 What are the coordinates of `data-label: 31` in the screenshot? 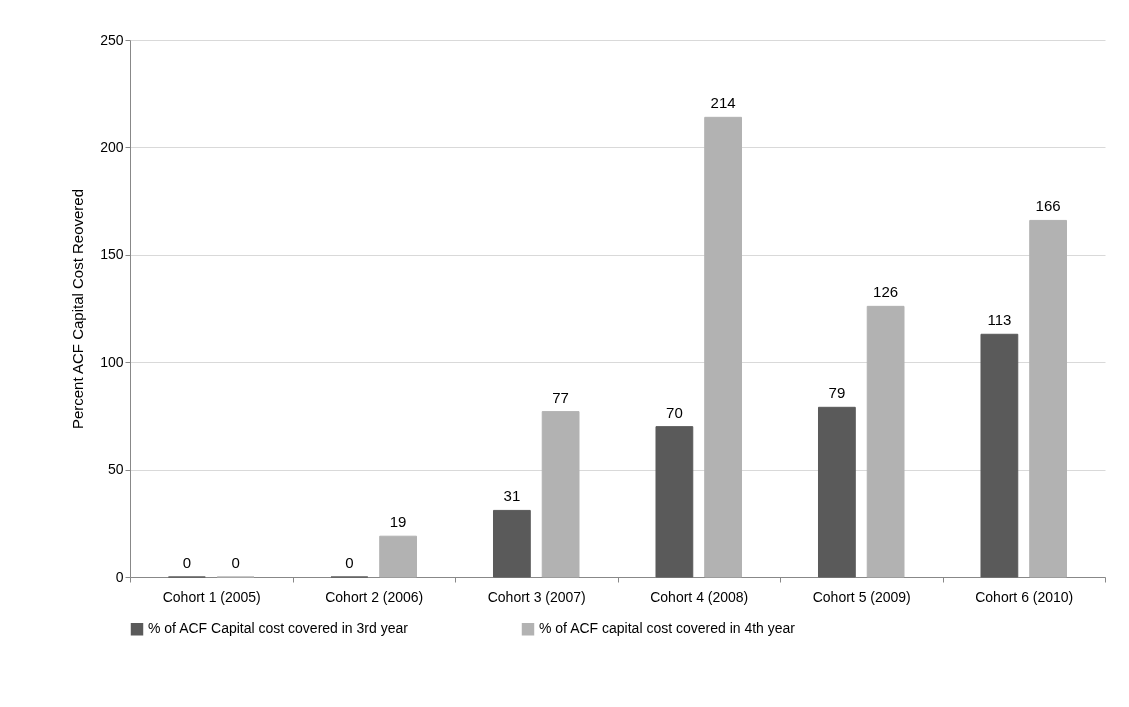 It's located at (512, 496).